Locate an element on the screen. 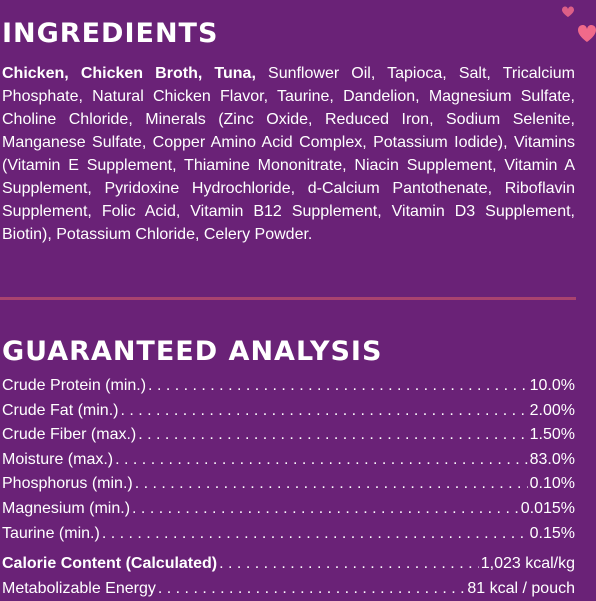 The width and height of the screenshot is (596, 601). analysis-row: Crude Fiber (max.) 1.50% is located at coordinates (288, 435).